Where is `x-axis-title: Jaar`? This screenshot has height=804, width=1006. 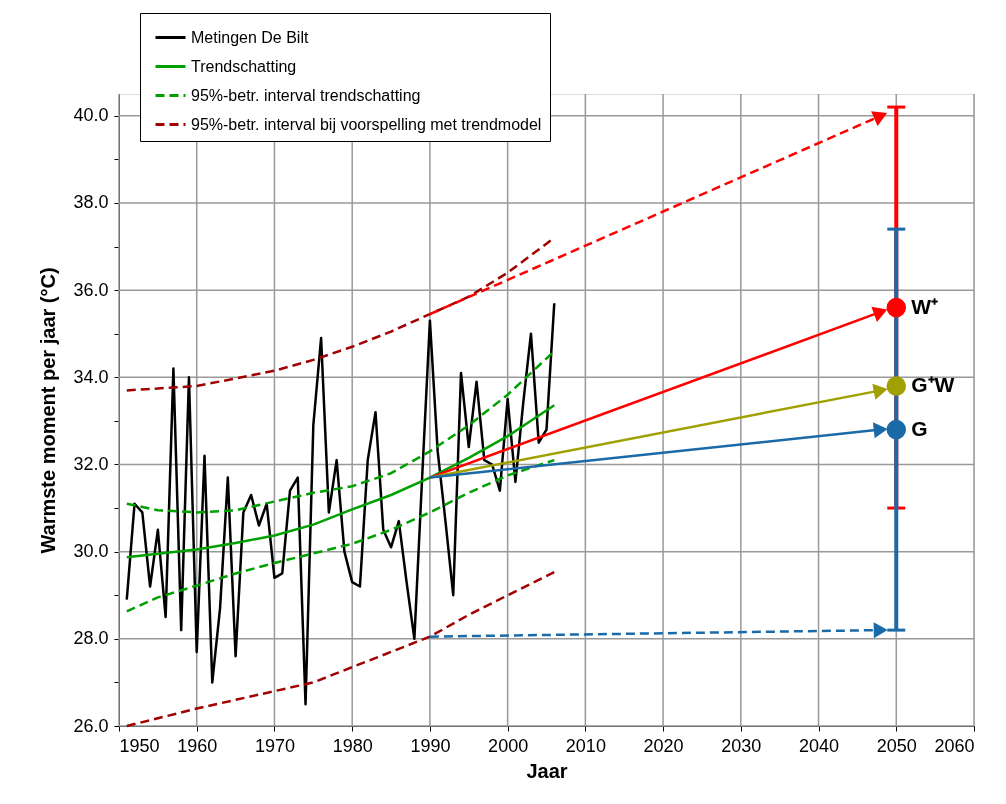 x-axis-title: Jaar is located at coordinates (547, 770).